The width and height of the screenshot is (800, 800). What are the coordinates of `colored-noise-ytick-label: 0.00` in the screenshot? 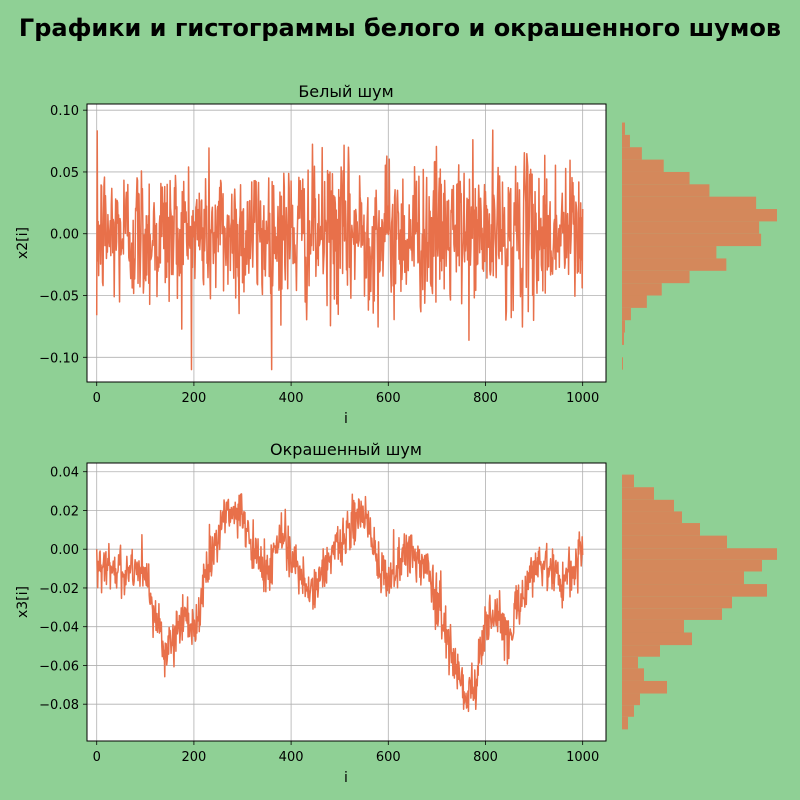 It's located at (64, 550).